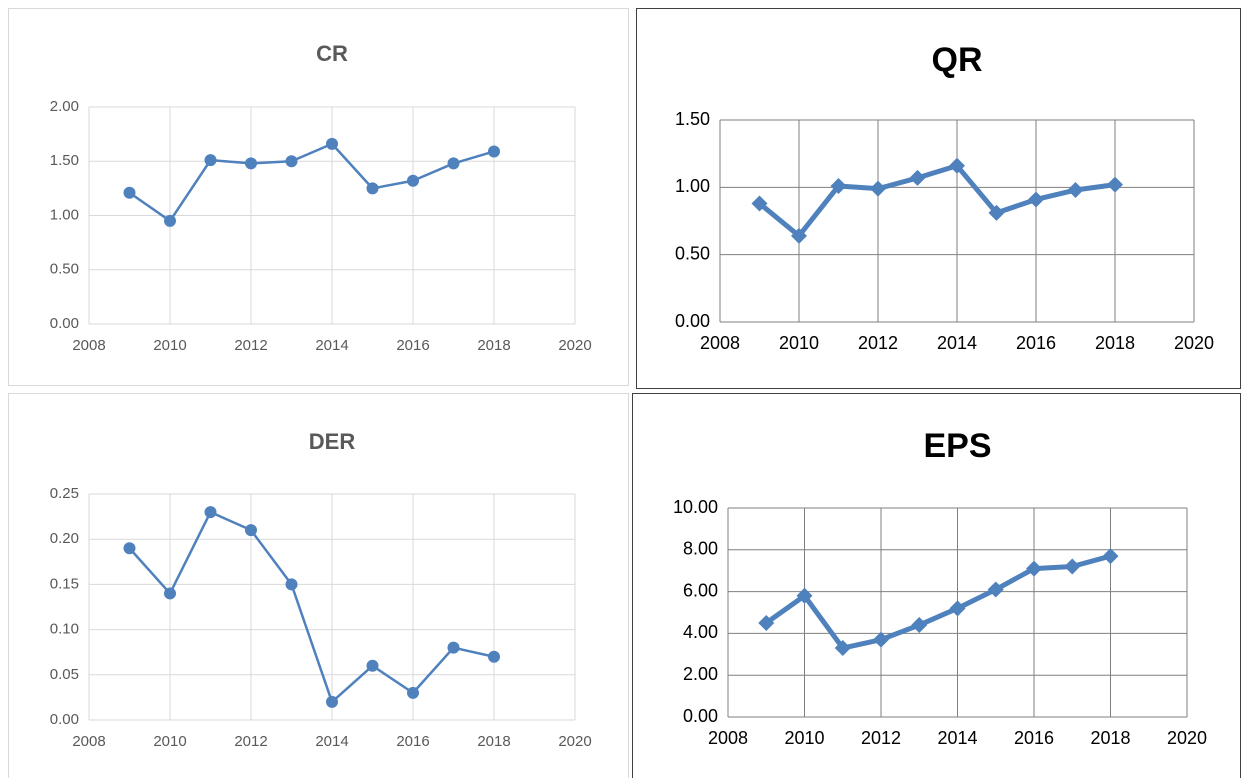 The width and height of the screenshot is (1244, 778). What do you see at coordinates (64, 674) in the screenshot?
I see `y-tick-label: 0.05` at bounding box center [64, 674].